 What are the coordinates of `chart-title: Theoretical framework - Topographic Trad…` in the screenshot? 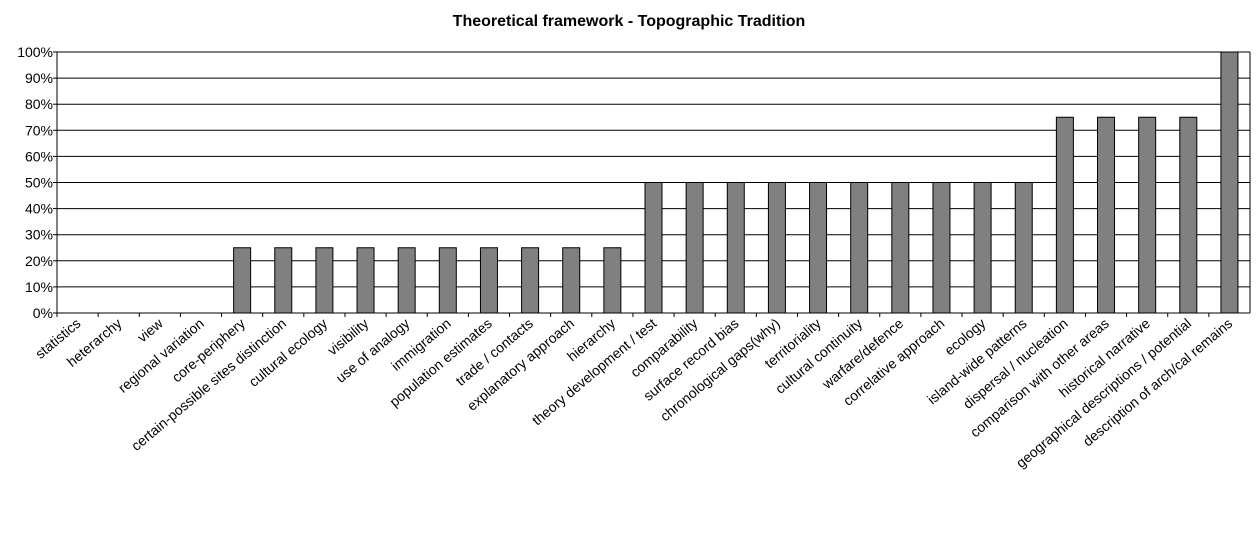 It's located at (629, 21).